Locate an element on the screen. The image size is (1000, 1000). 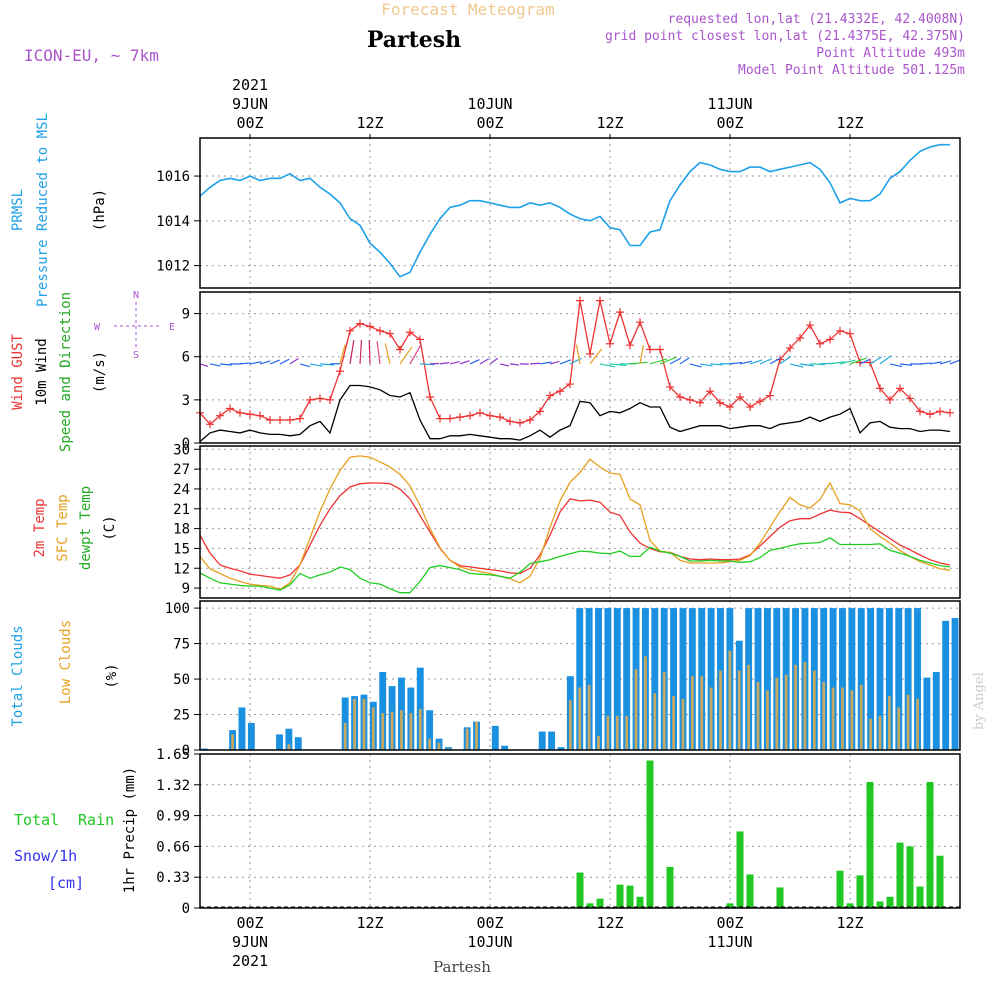
label-dewpt-temp: dewpt Temp is located at coordinates (86, 528).